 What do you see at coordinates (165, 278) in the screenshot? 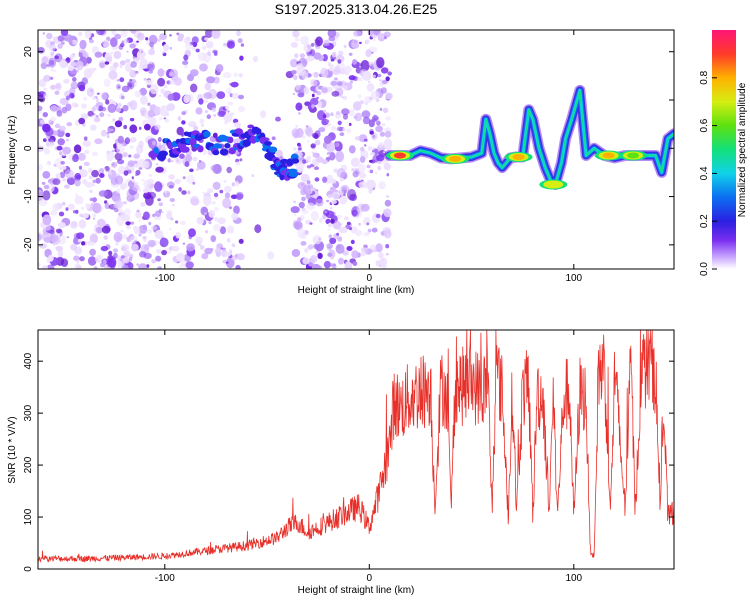
I see `spectrogram-xtick-label: -100` at bounding box center [165, 278].